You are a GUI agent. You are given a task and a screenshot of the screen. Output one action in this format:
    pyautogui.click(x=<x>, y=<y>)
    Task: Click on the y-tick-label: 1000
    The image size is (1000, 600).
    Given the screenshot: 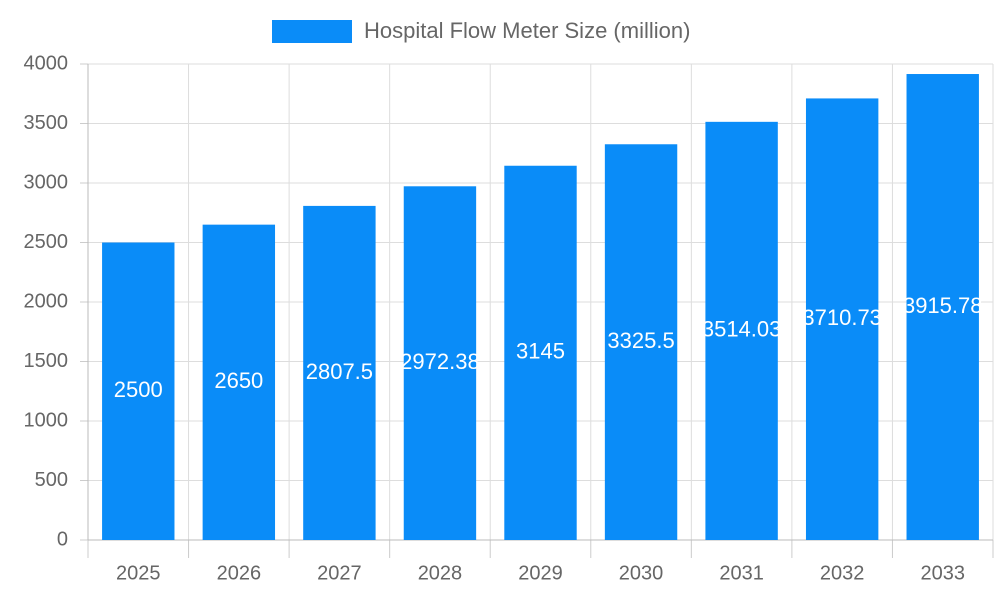 What is the action you would take?
    pyautogui.click(x=46, y=420)
    